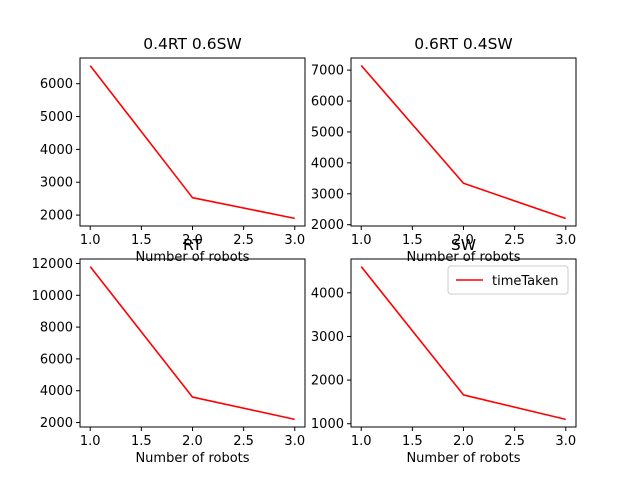 This screenshot has height=480, width=640. What do you see at coordinates (327, 424) in the screenshot?
I see `y-tick-label: 1000` at bounding box center [327, 424].